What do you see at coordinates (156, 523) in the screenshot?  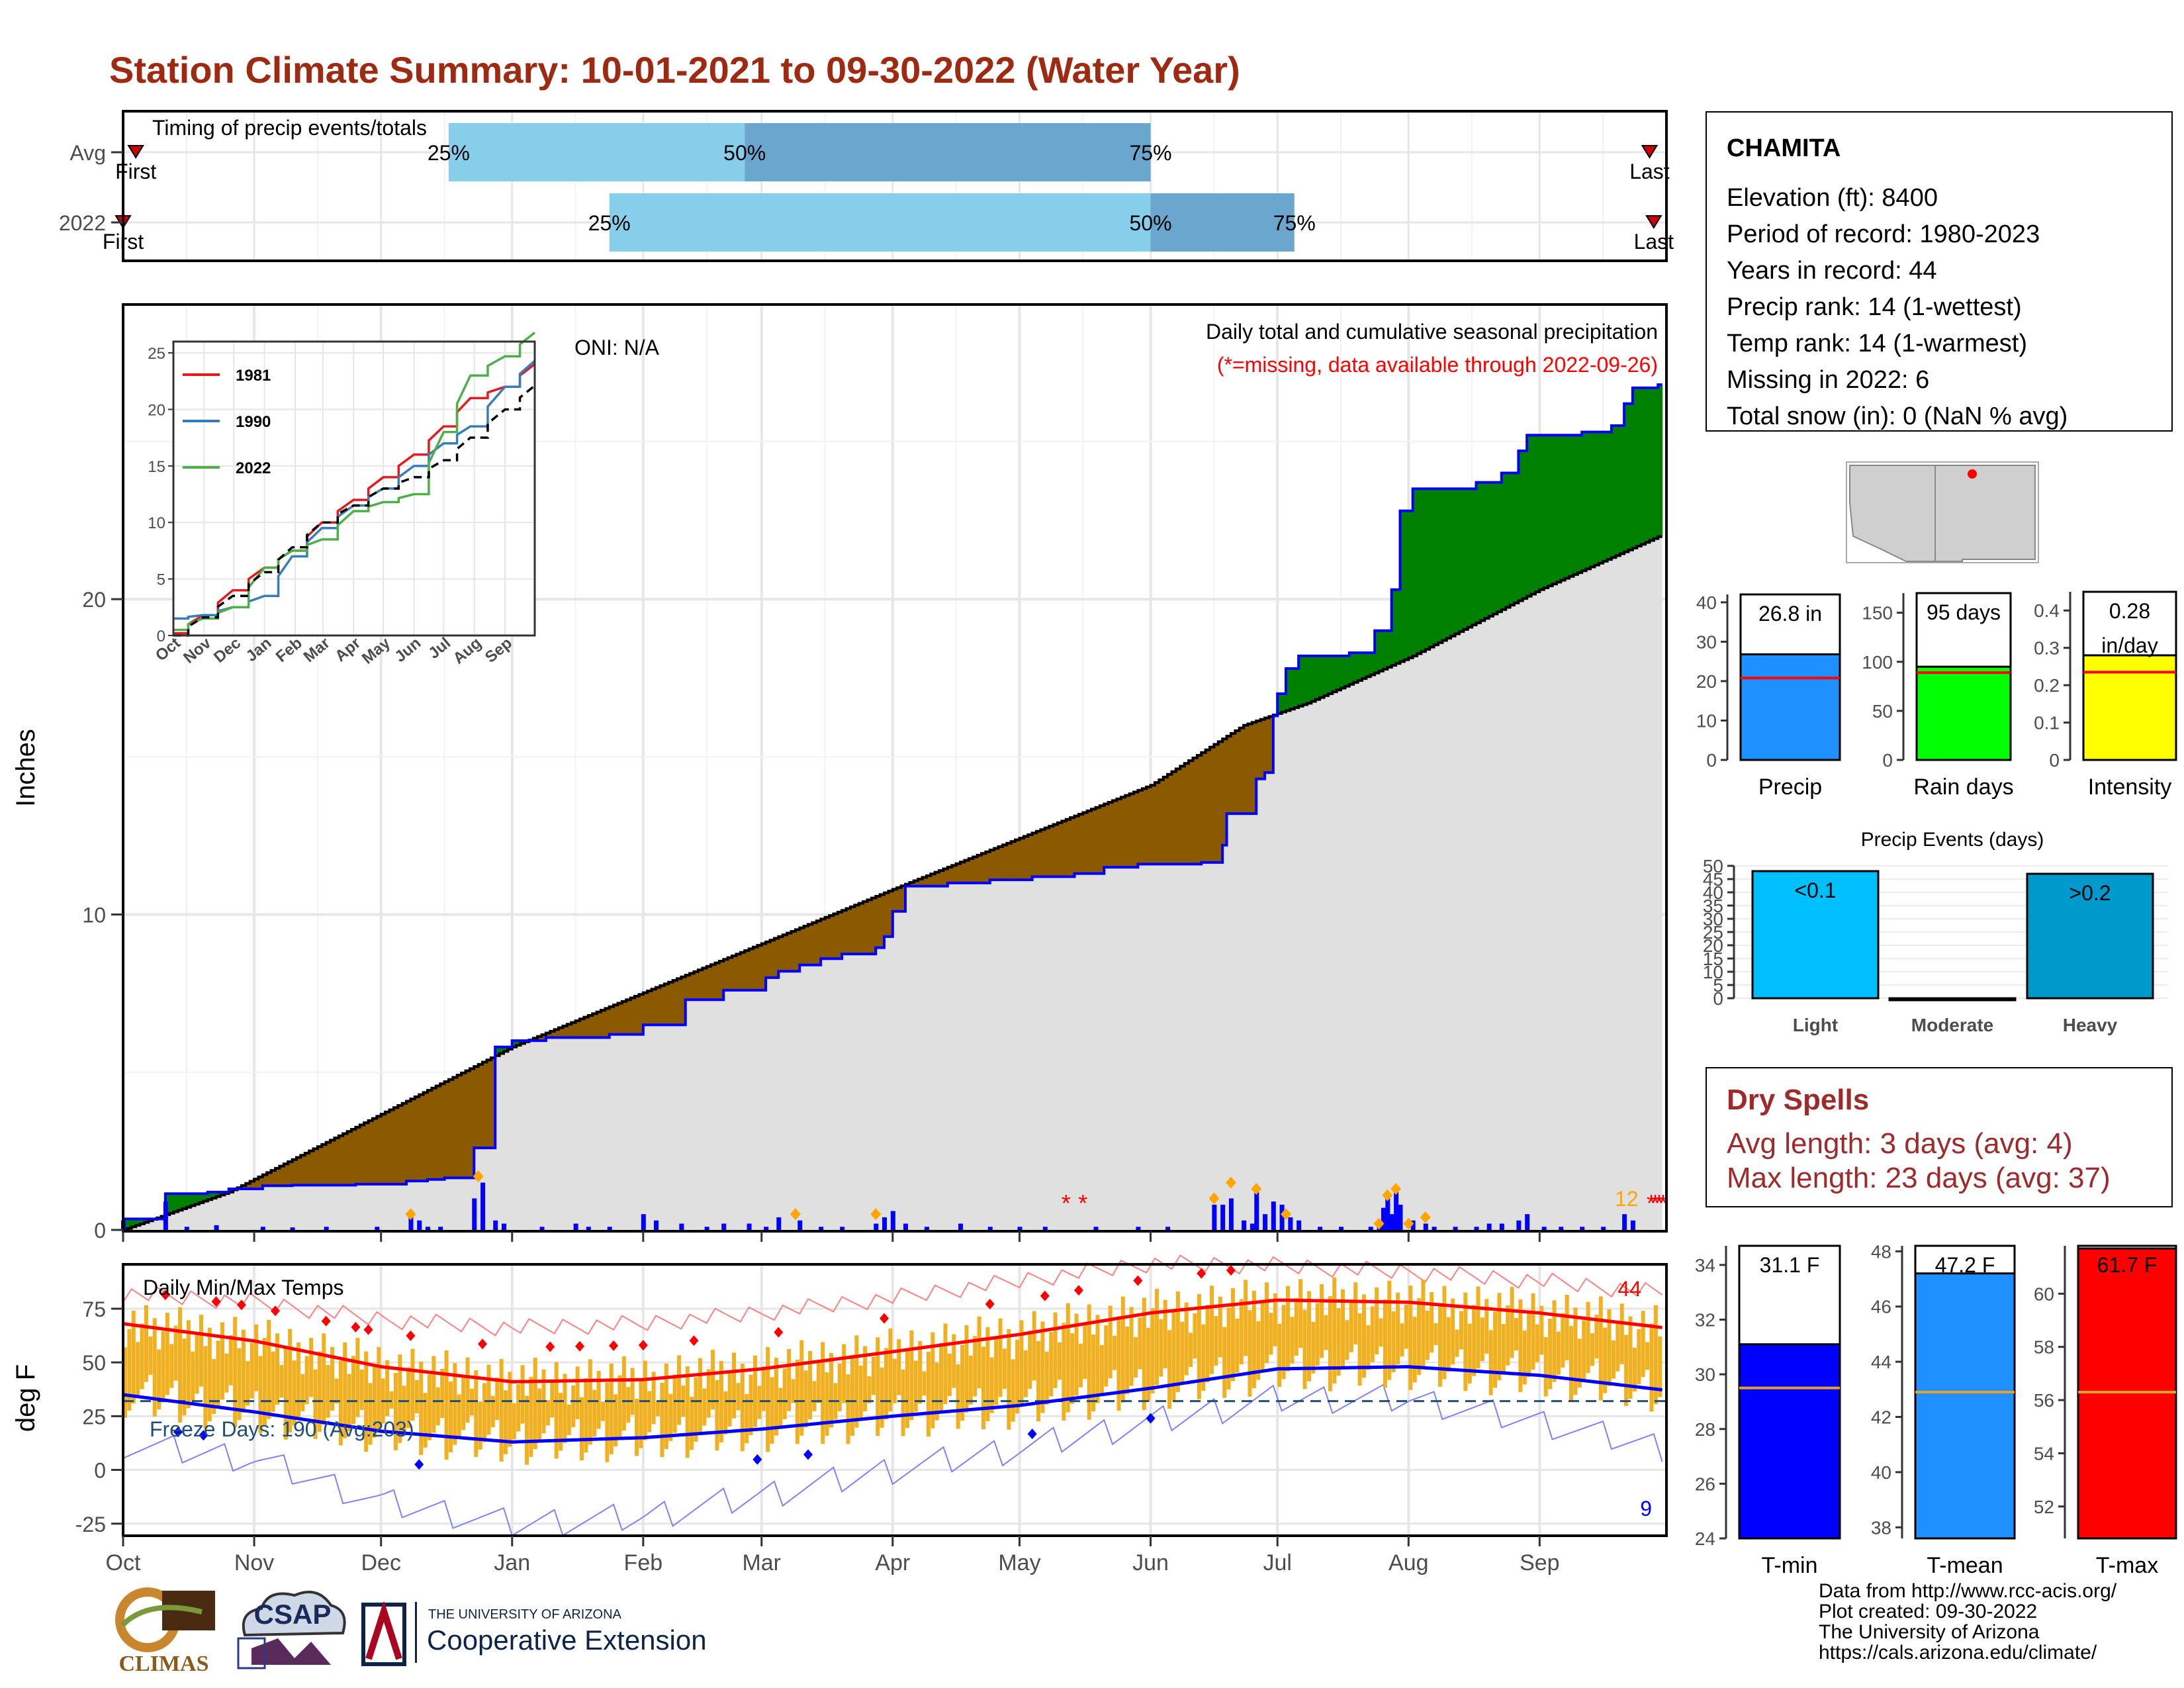 I see `inset-ytick-label: 10` at bounding box center [156, 523].